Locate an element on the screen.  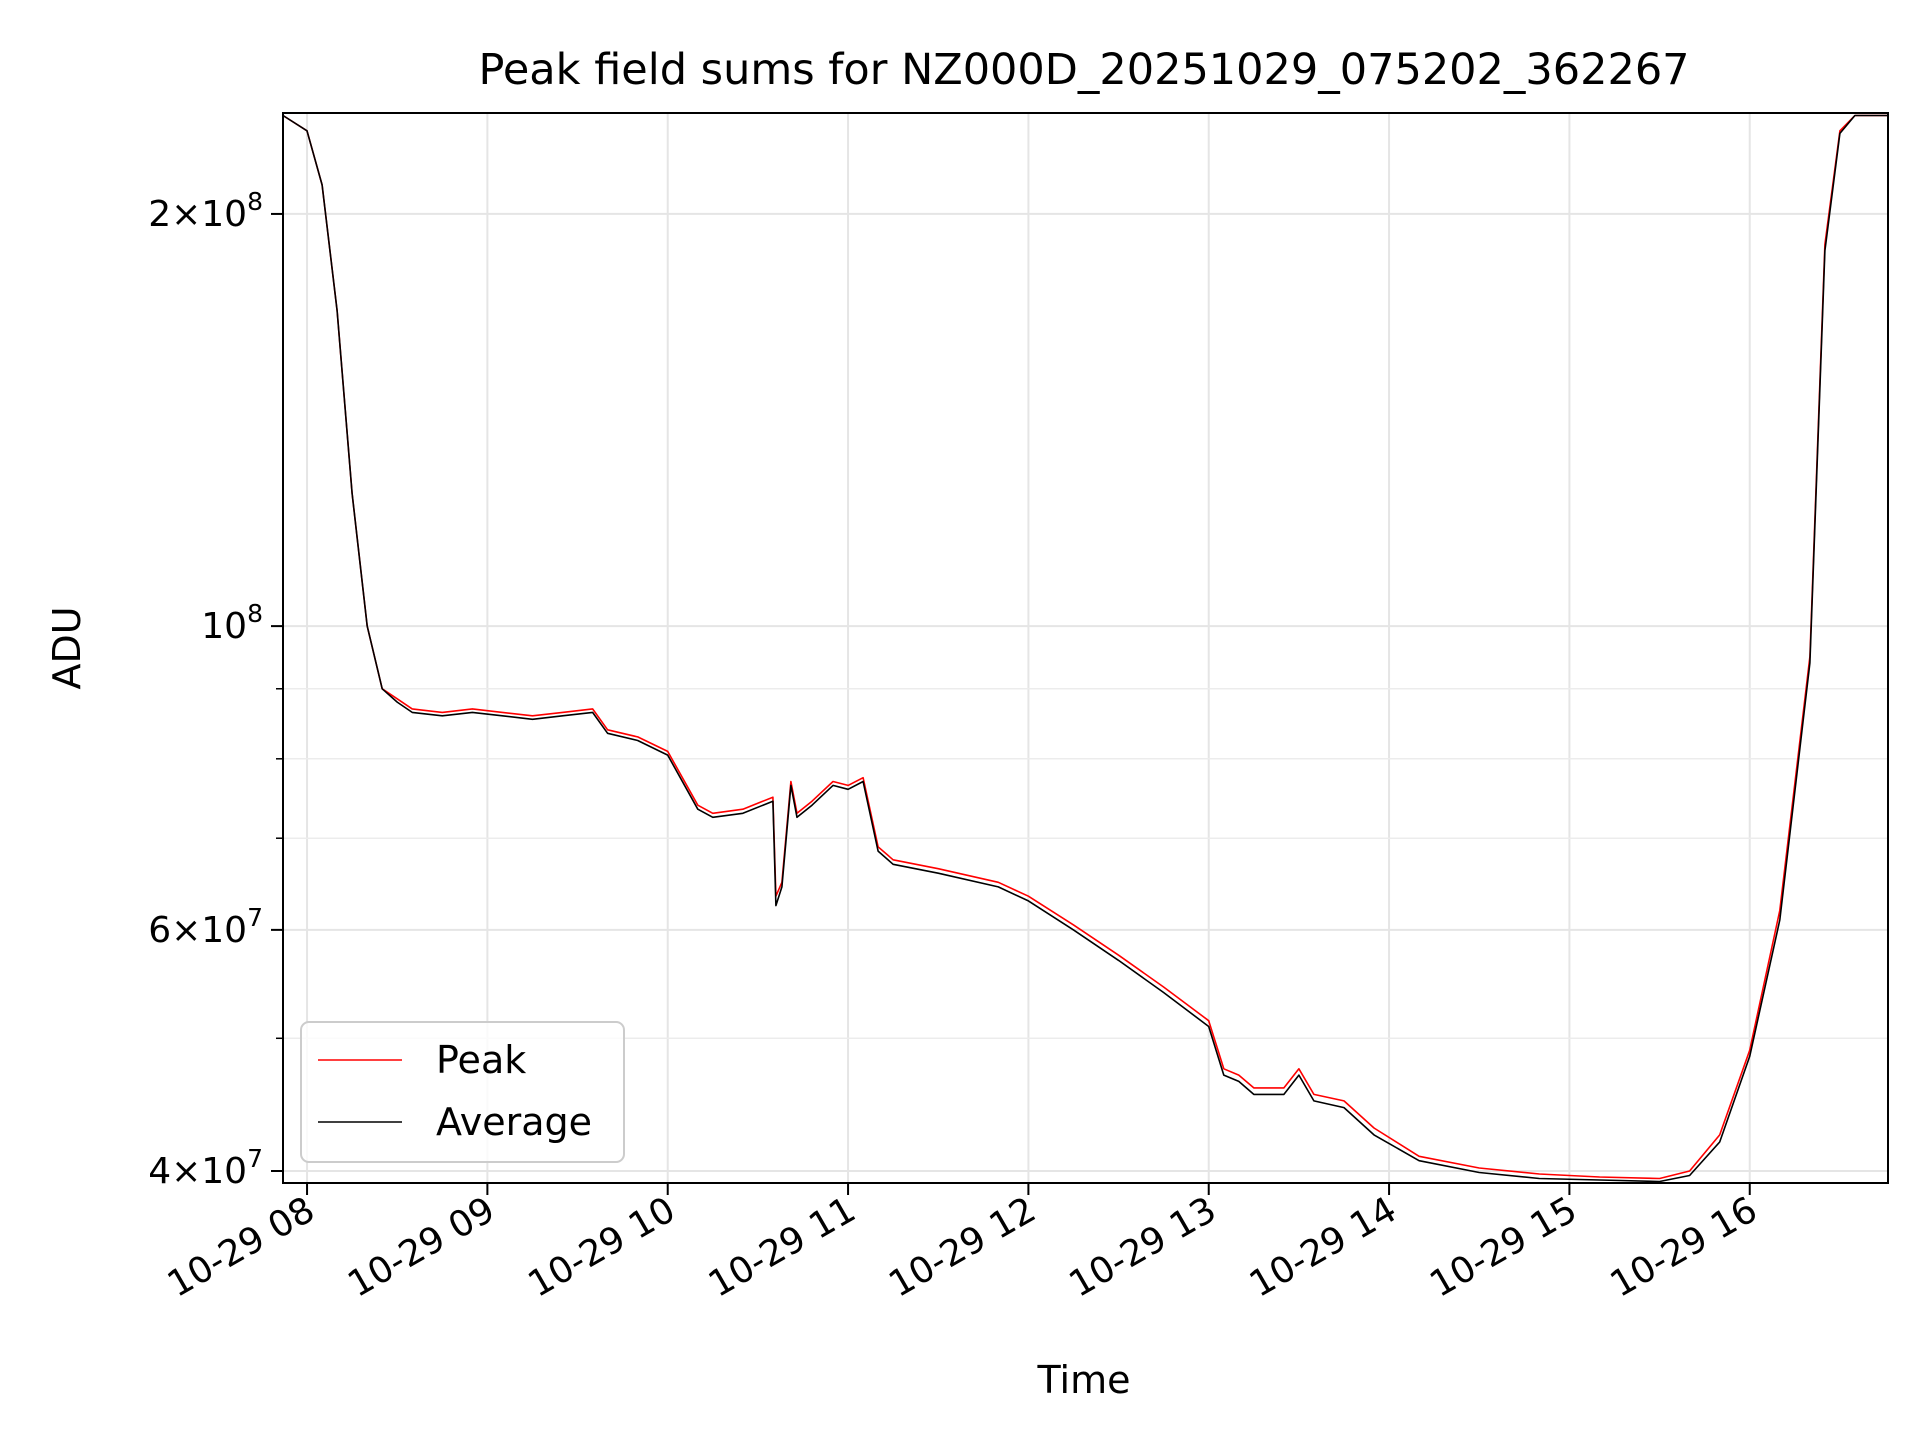
y-tick-label: 6×10⁷ is located at coordinates (205, 927).